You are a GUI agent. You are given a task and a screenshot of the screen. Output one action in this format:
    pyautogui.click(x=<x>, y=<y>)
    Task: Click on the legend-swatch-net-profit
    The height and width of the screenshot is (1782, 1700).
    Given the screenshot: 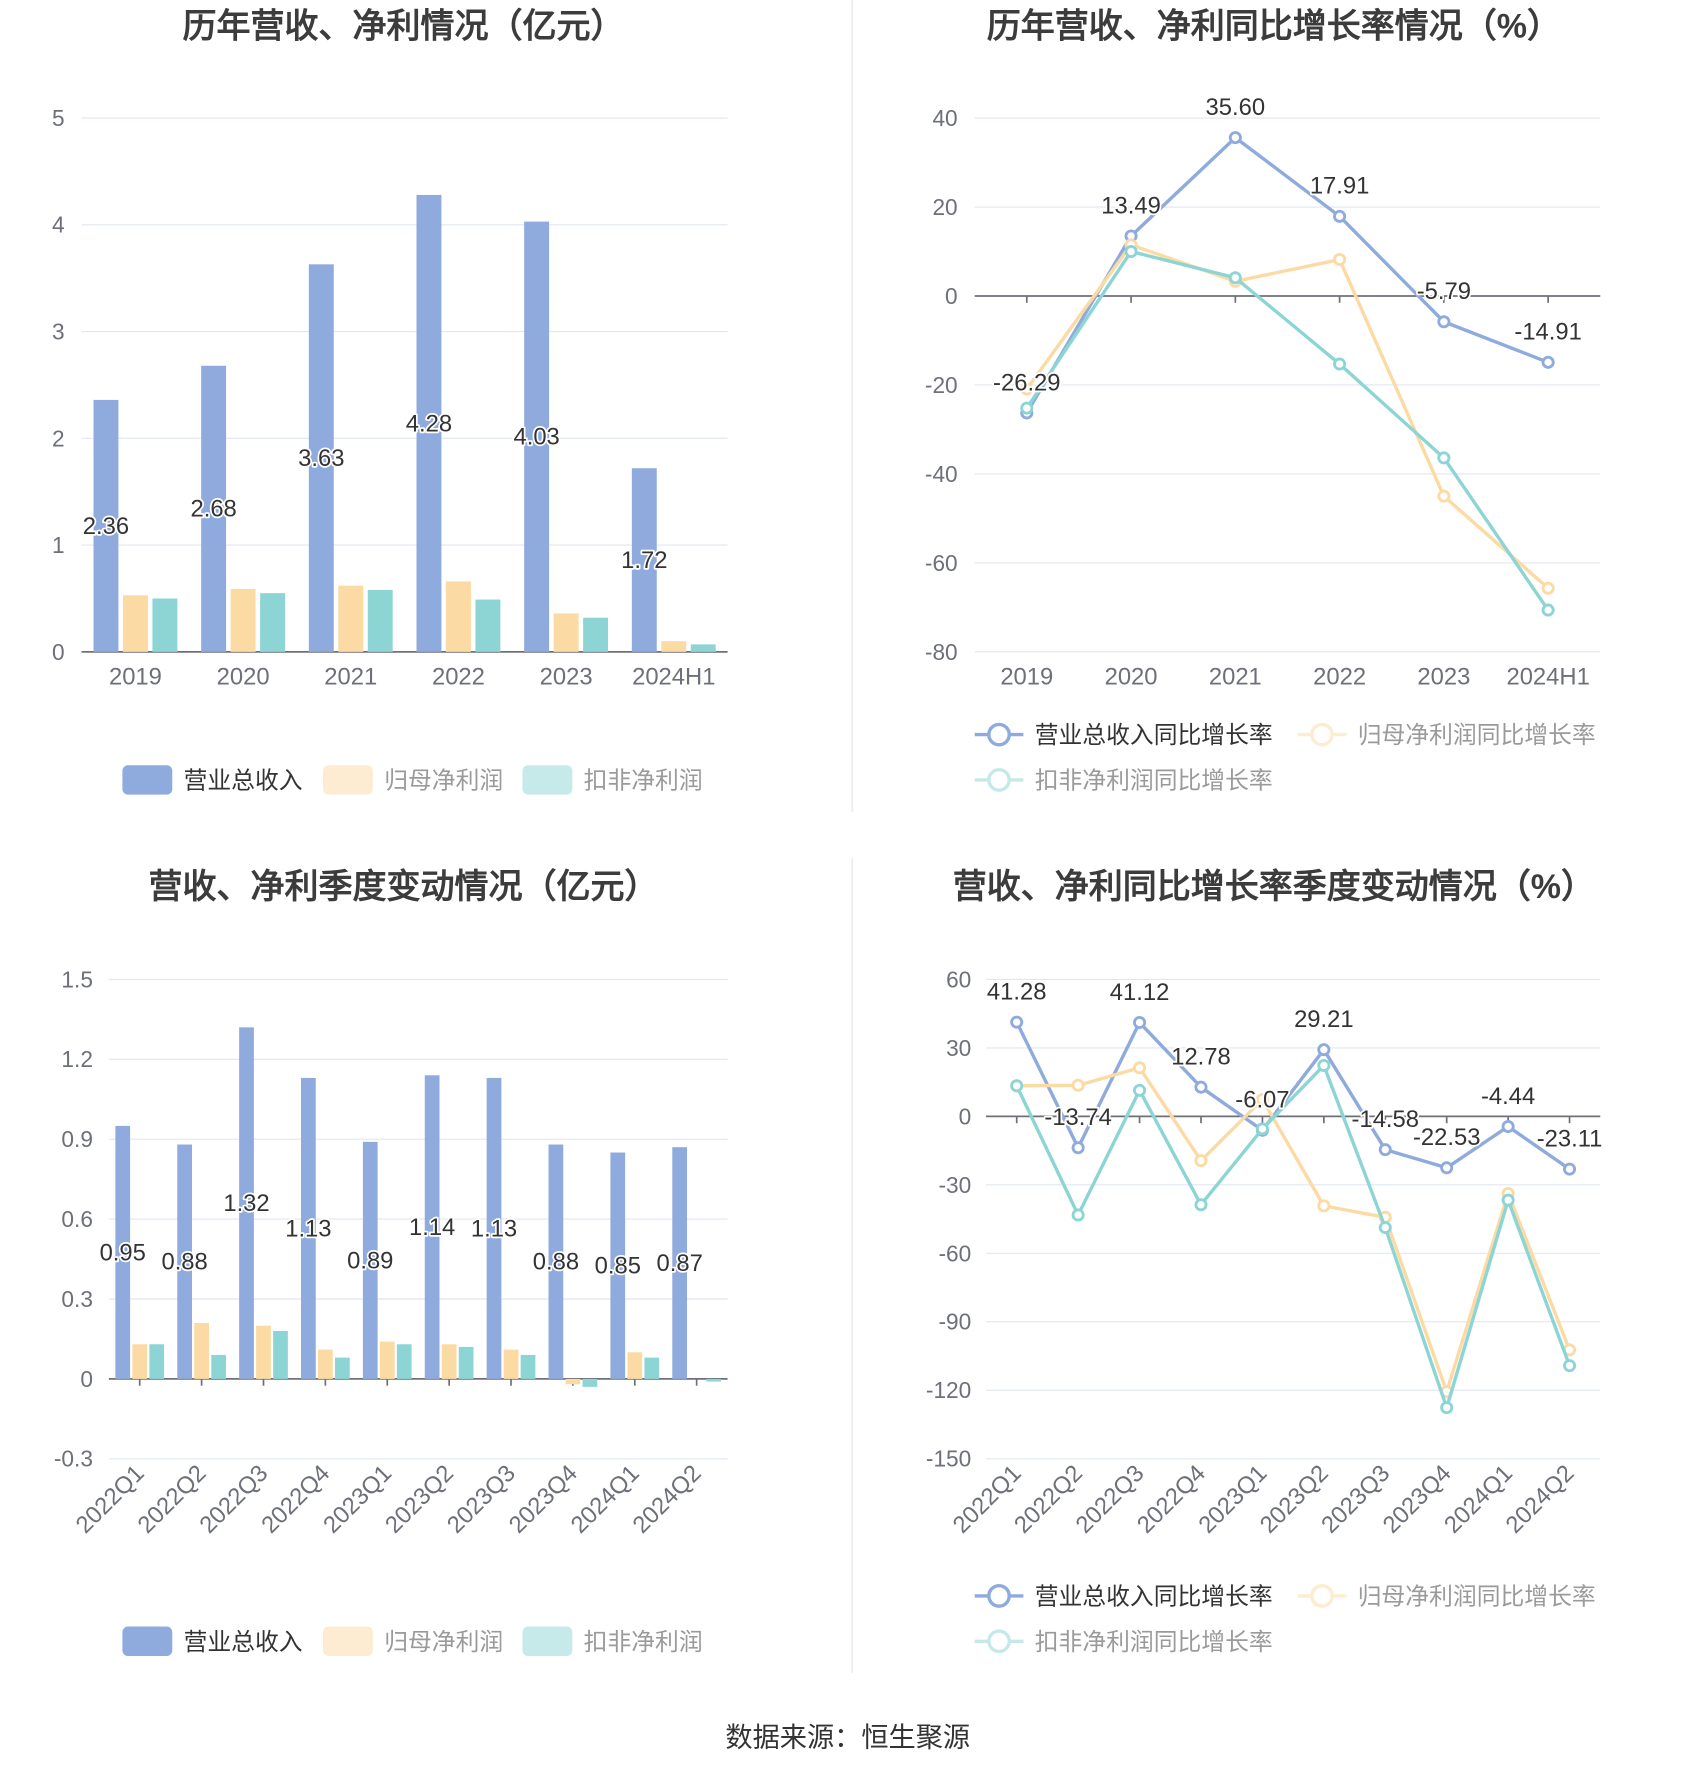 What is the action you would take?
    pyautogui.click(x=348, y=1641)
    